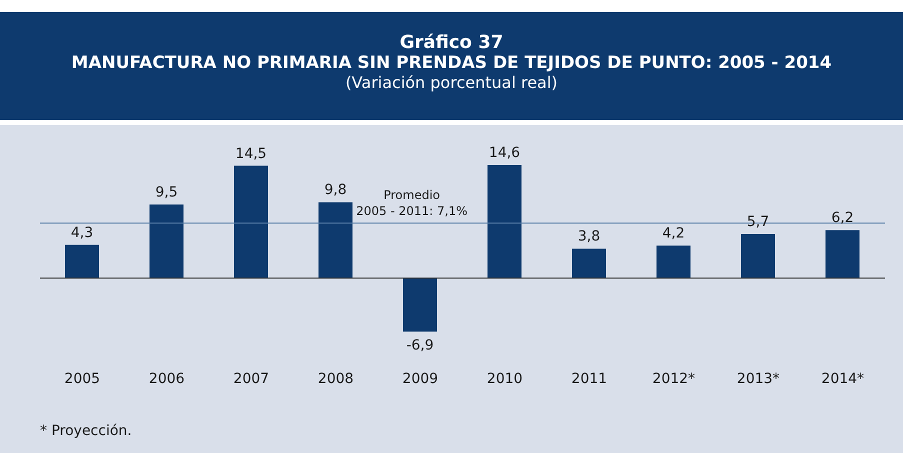 This screenshot has width=903, height=453. Describe the element at coordinates (336, 378) in the screenshot. I see `x-tick-label: 2008` at that location.